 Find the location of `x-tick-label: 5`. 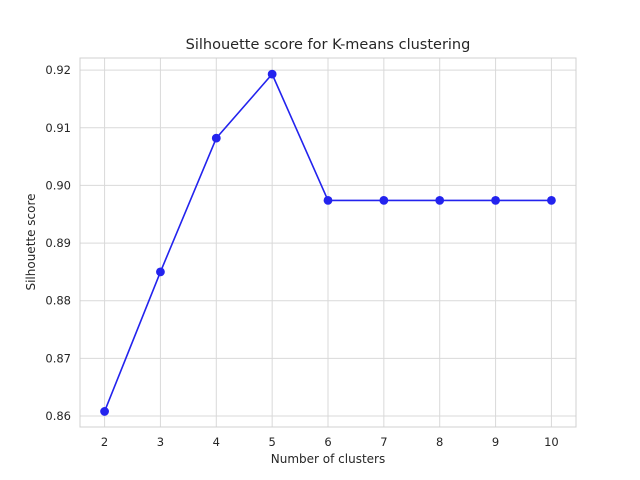

x-tick-label: 5 is located at coordinates (271, 442).